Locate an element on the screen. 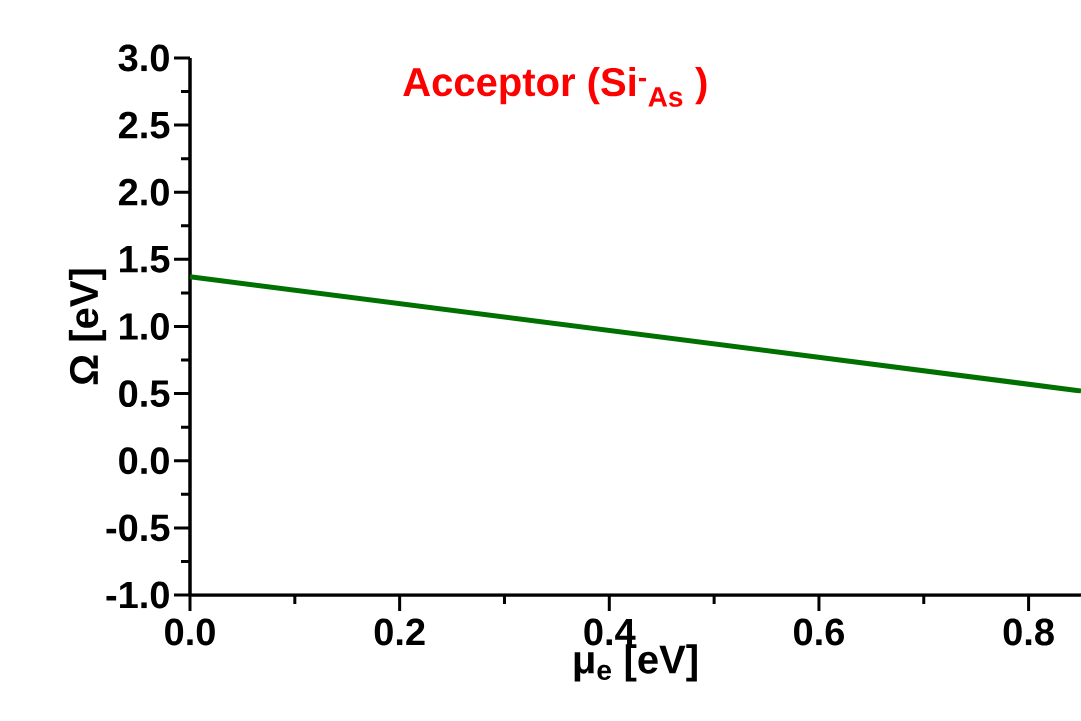 The image size is (1081, 721). x-tick-label: 0.2 is located at coordinates (399, 632).